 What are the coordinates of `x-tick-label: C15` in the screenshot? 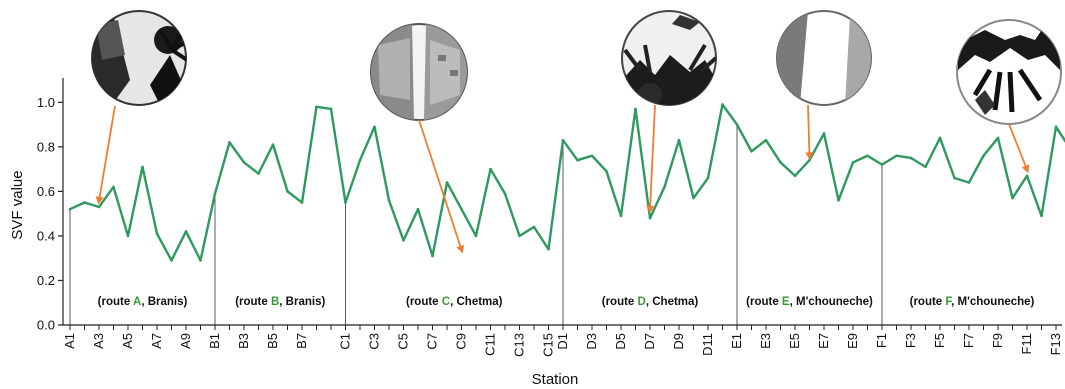 It's located at (548, 345).